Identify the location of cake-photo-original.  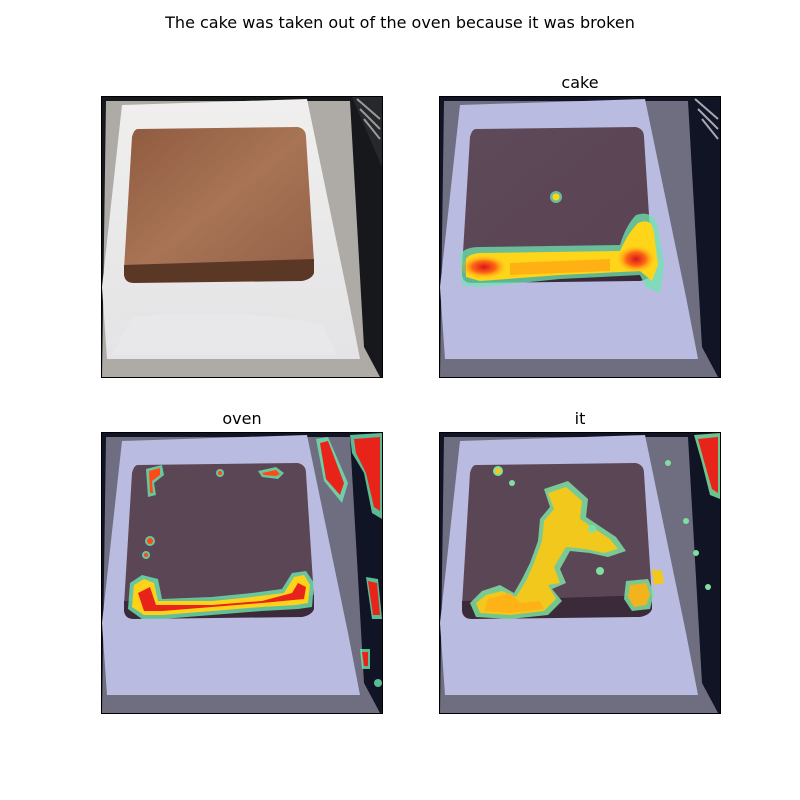
(242, 237).